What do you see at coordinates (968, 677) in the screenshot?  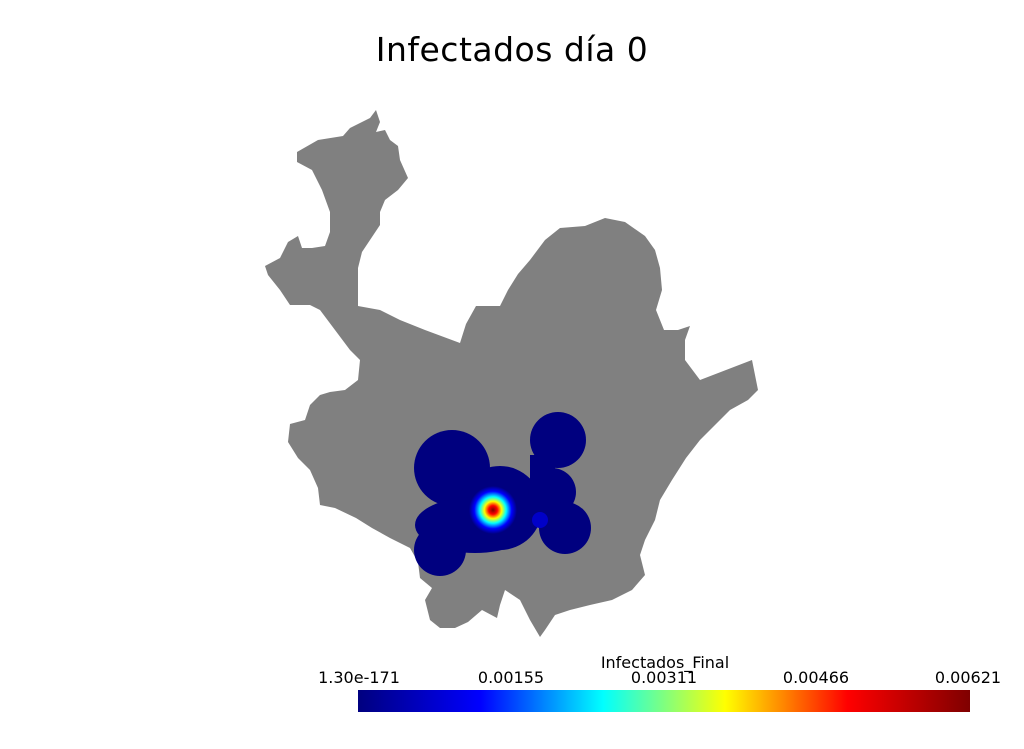 I see `legend-tick-4: 0.00621` at bounding box center [968, 677].